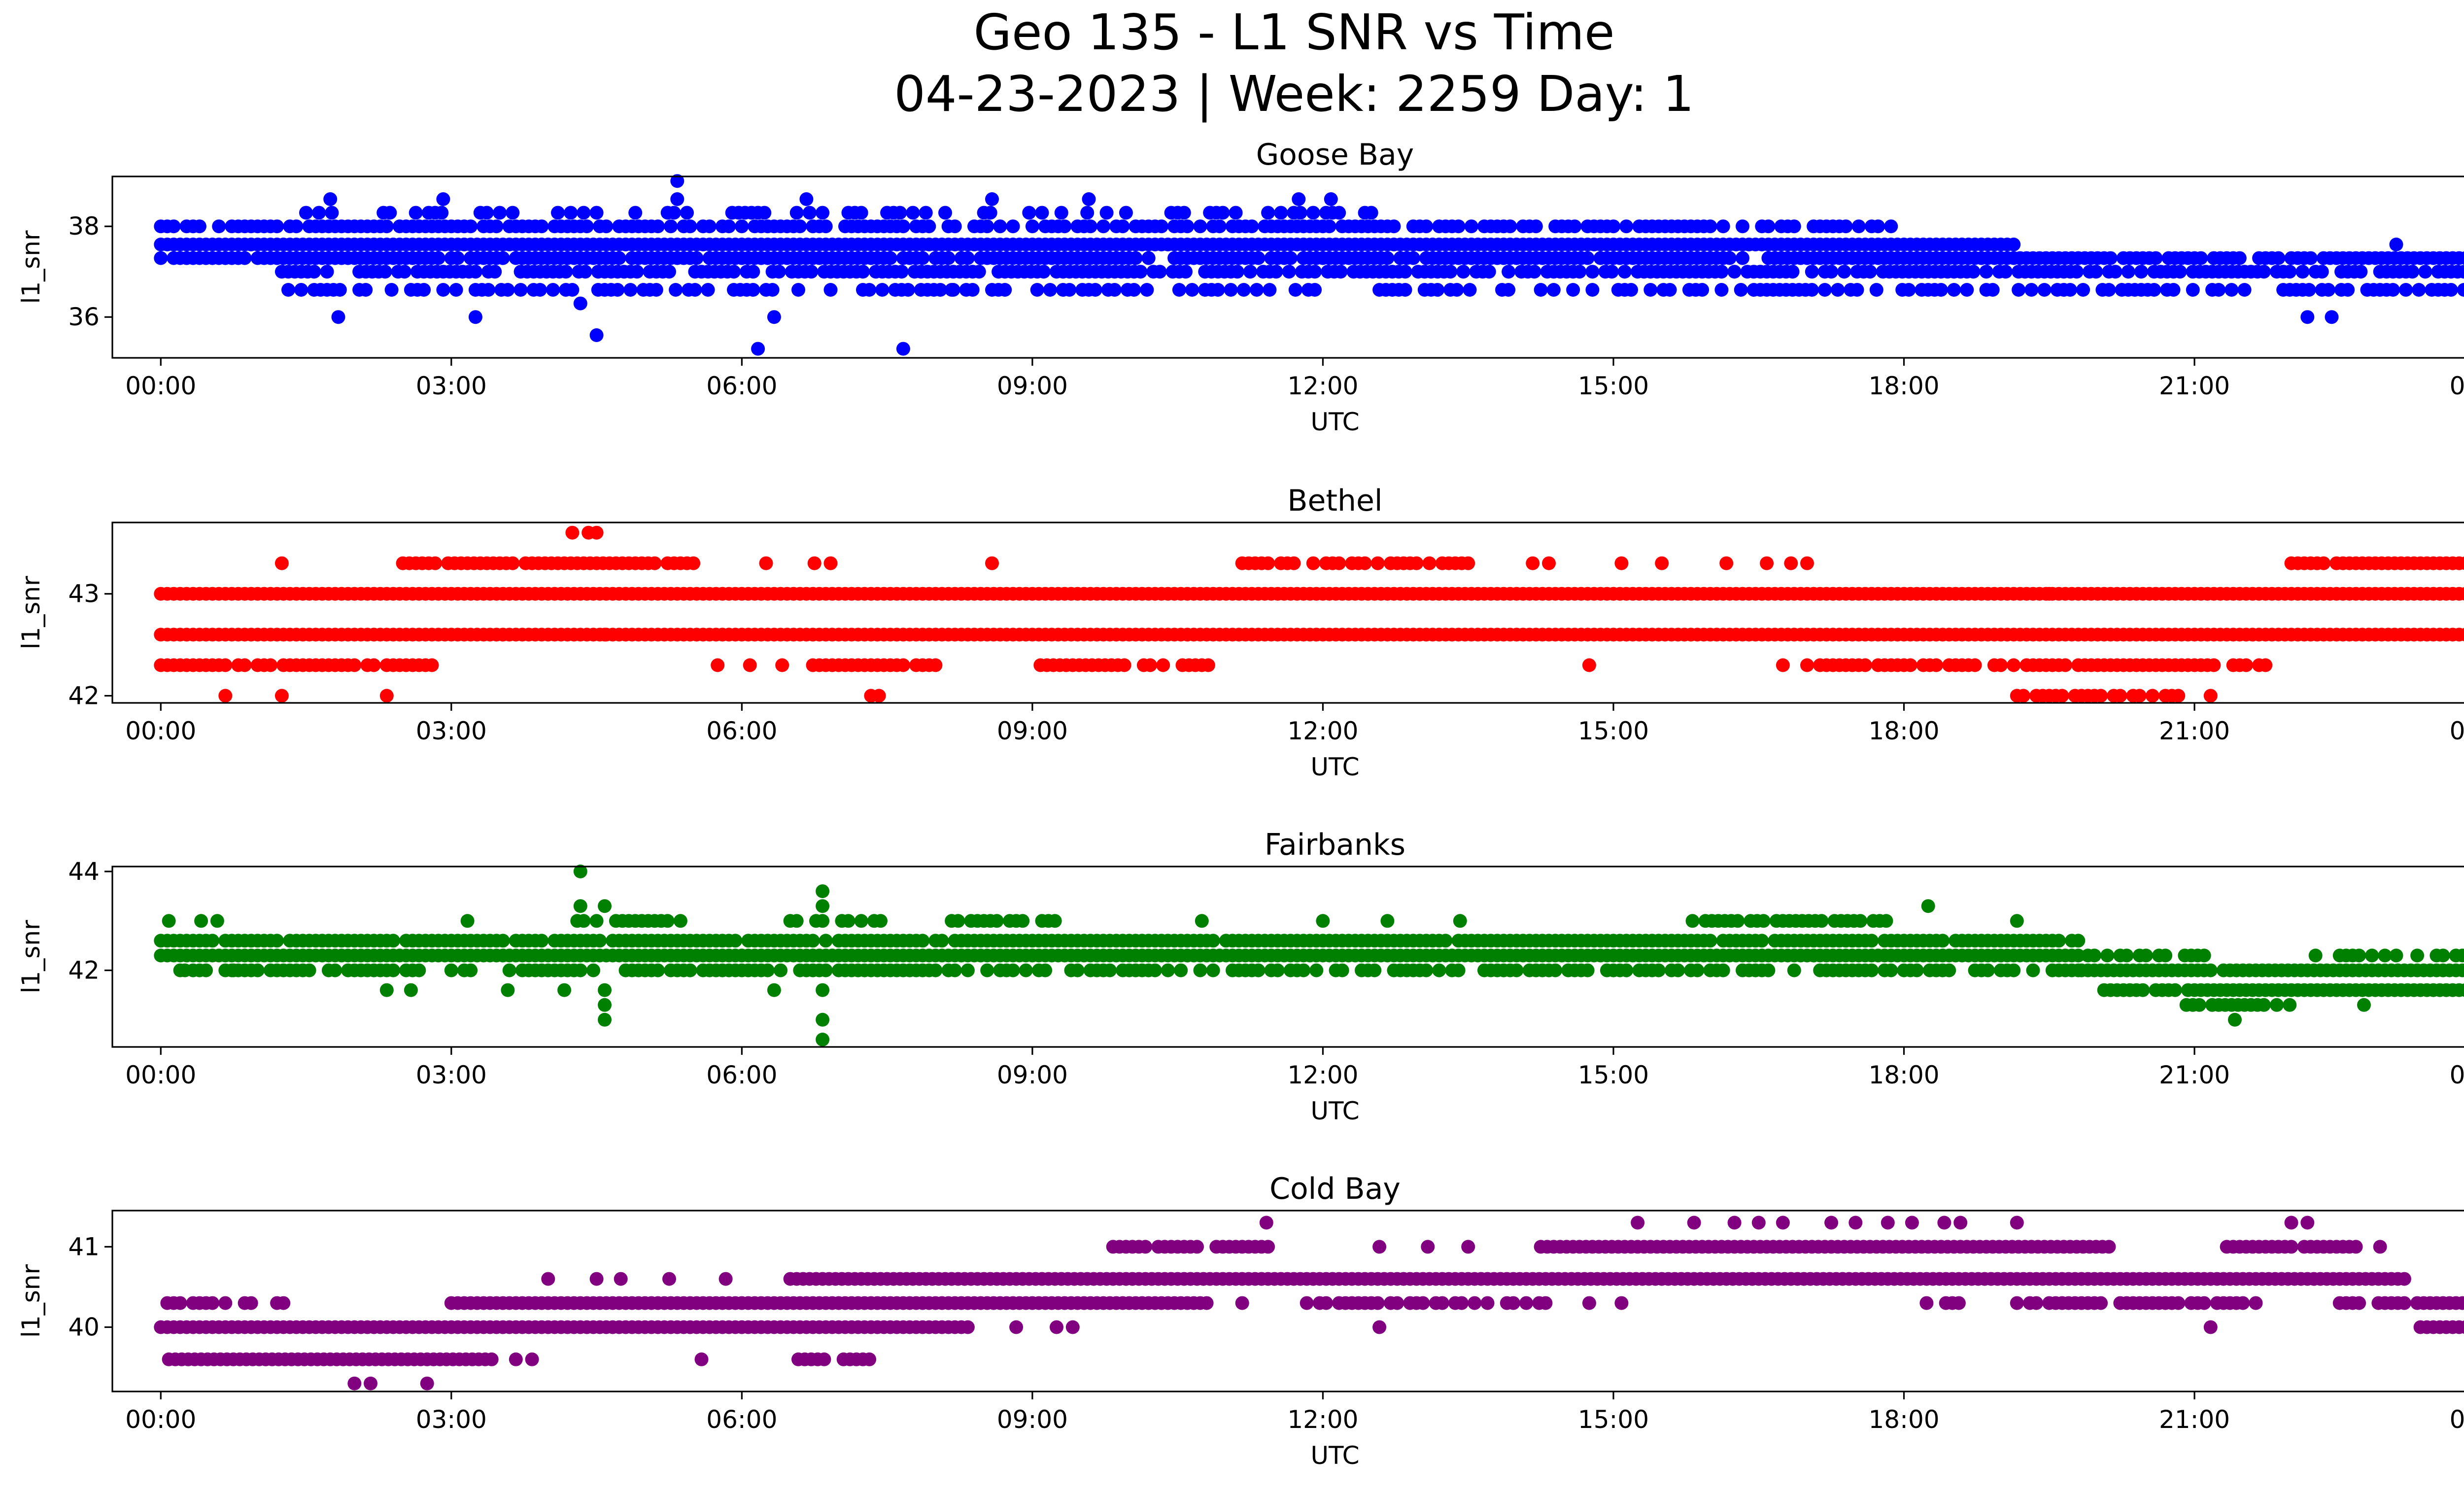 The image size is (2464, 1495). I want to click on x-tick-label: 12:00, so click(1322, 1075).